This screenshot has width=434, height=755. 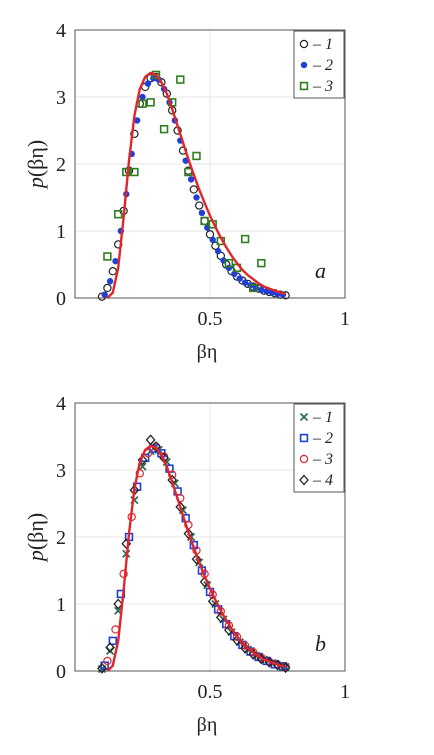 I want to click on y-tick-label: 3, so click(x=61, y=98).